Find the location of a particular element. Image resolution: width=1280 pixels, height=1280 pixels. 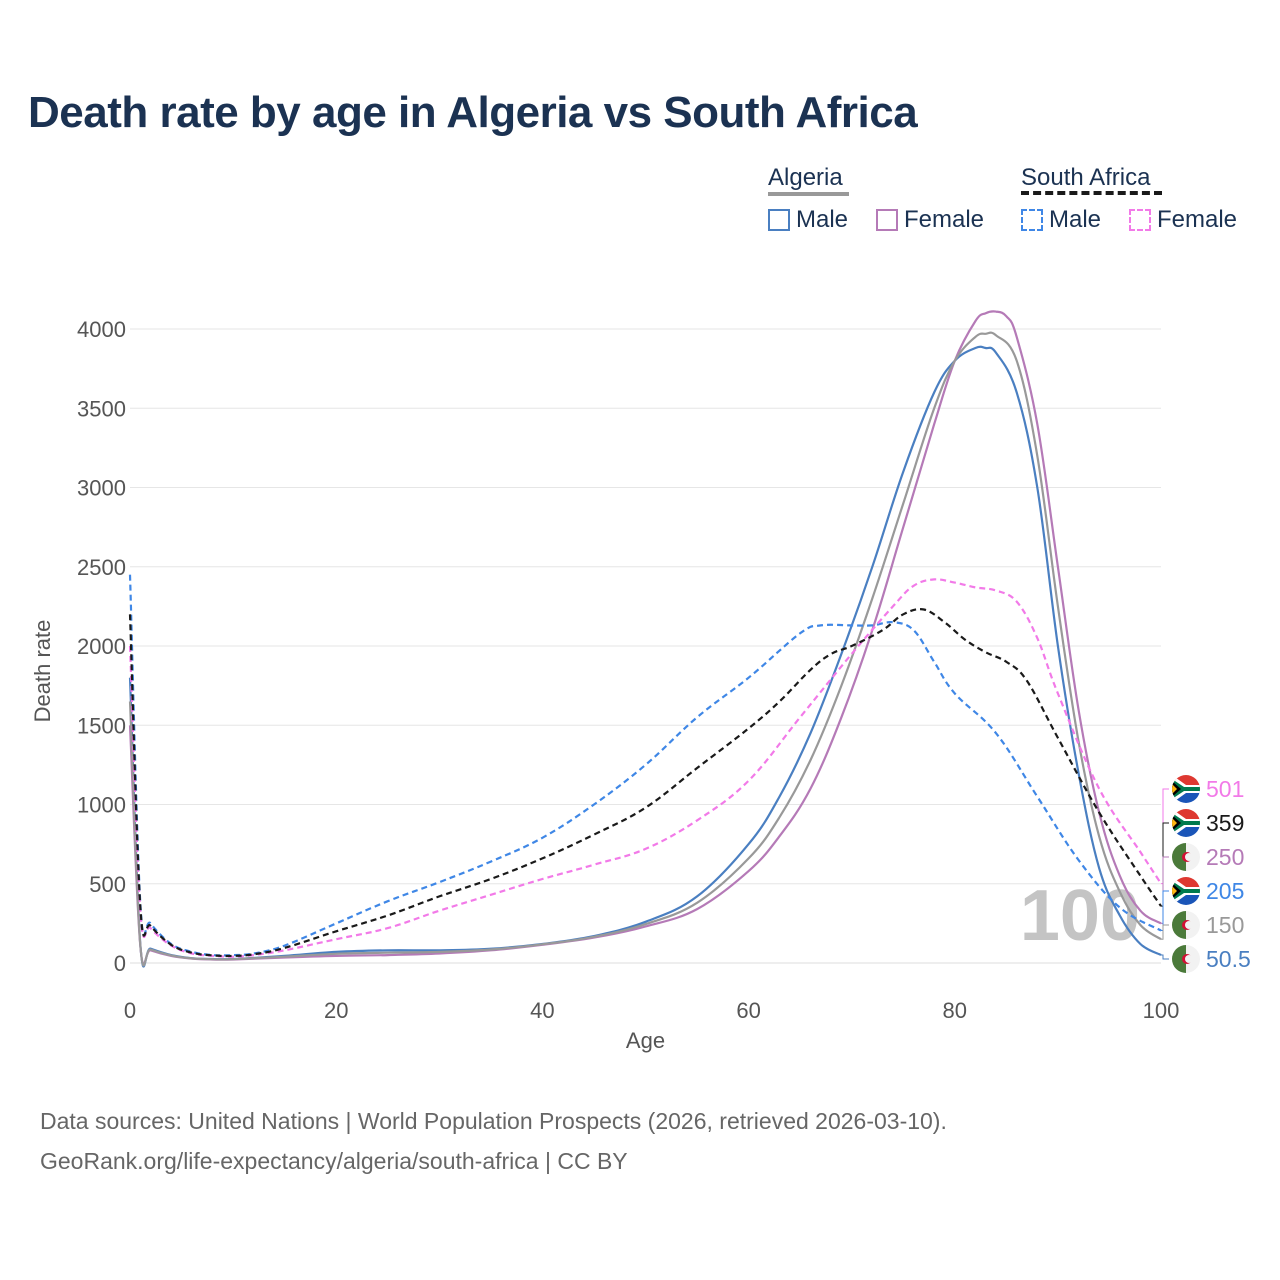

end-connector-south-africa-male is located at coordinates (1165, 910).